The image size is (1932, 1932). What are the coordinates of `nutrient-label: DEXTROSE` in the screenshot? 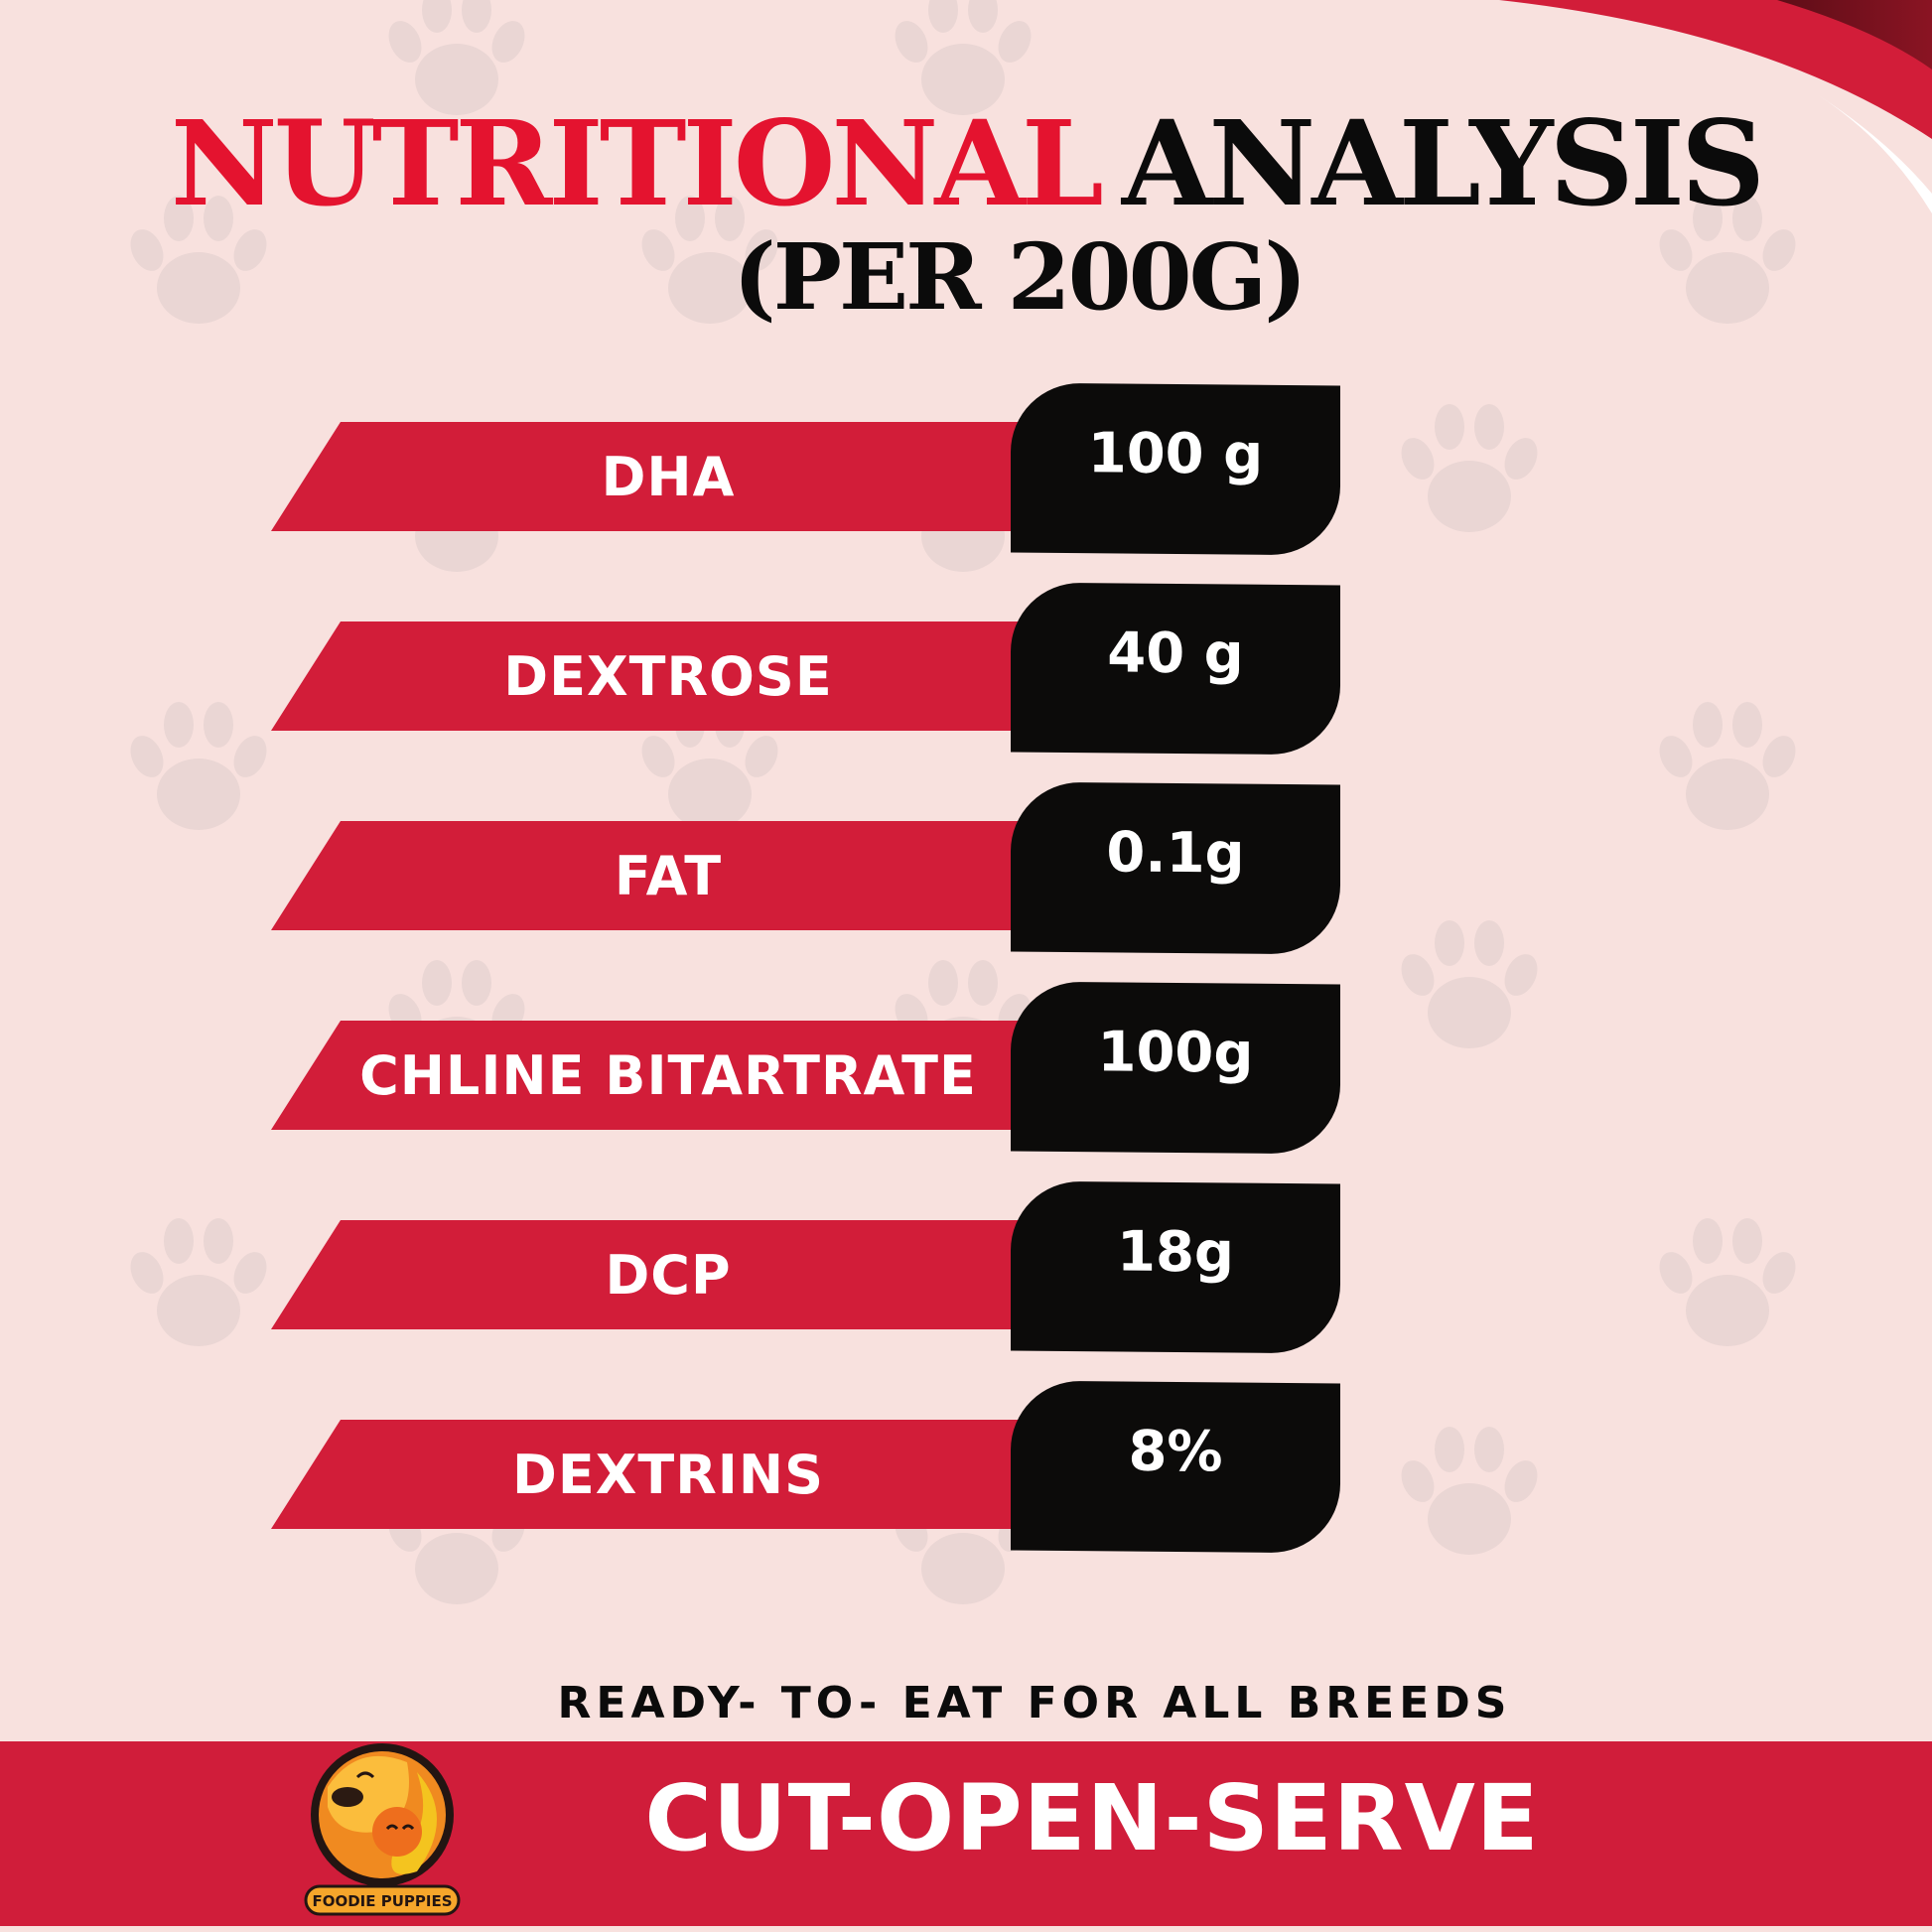 It's located at (668, 676).